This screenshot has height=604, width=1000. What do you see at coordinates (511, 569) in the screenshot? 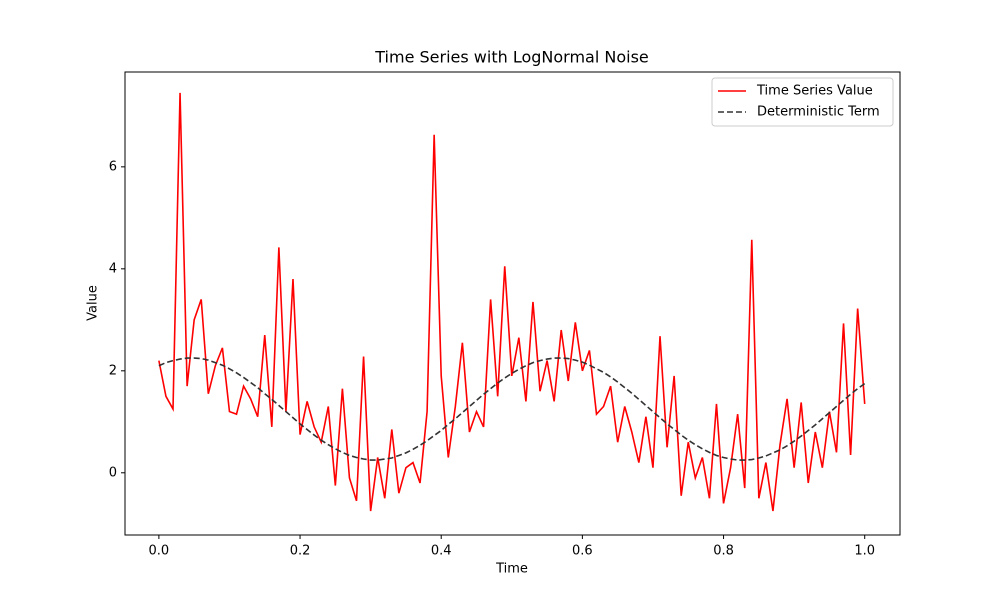
I see `x-axis-label: Time` at bounding box center [511, 569].